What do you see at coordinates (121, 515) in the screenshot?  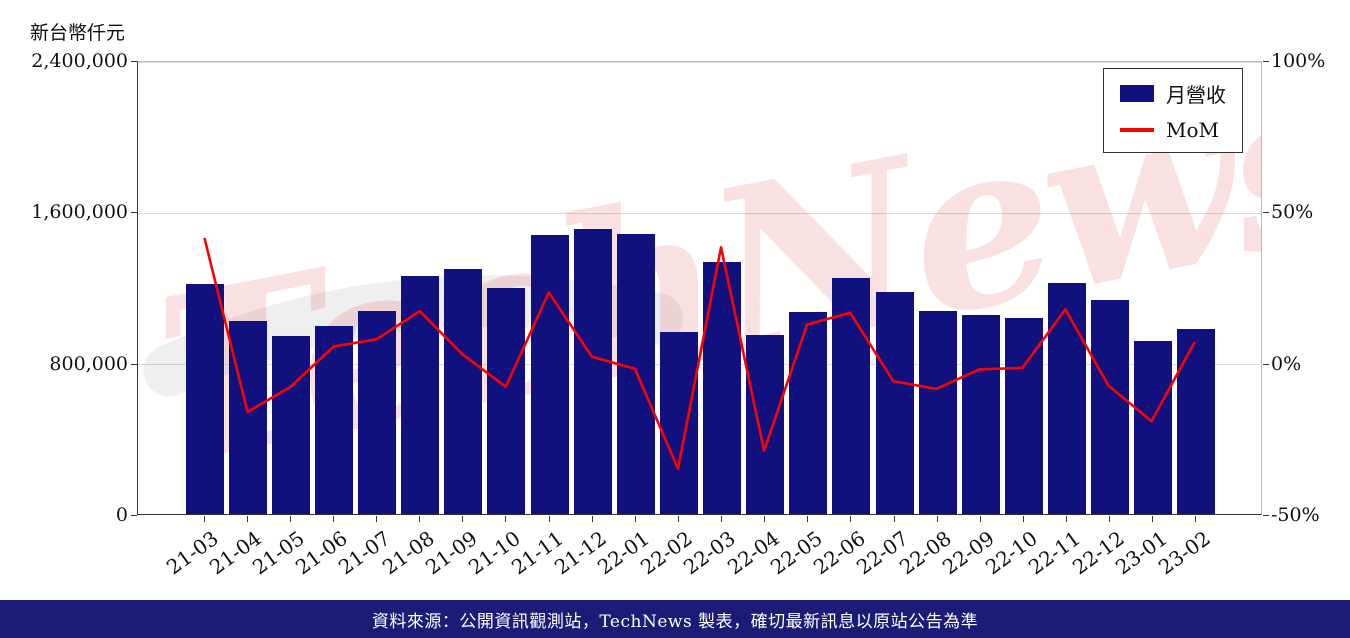 I see `y-left-tick-label: 0` at bounding box center [121, 515].